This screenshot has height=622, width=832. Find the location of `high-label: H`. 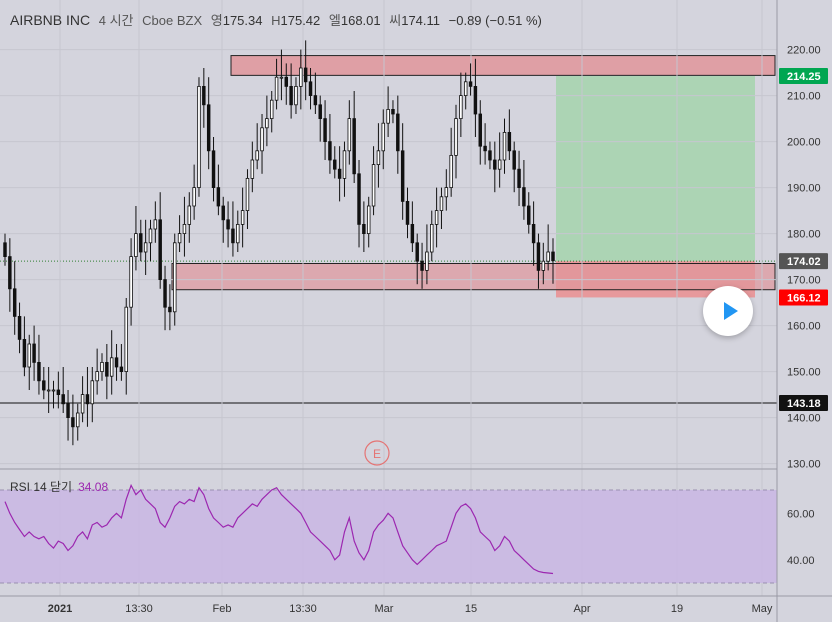

high-label: H is located at coordinates (276, 20).